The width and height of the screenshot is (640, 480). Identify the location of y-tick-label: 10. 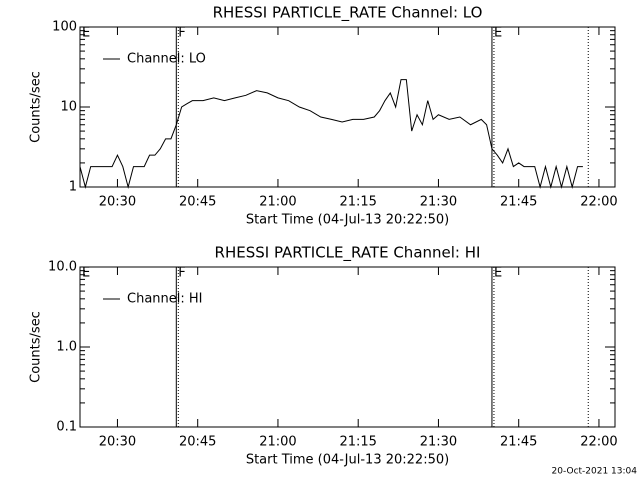
(68, 107).